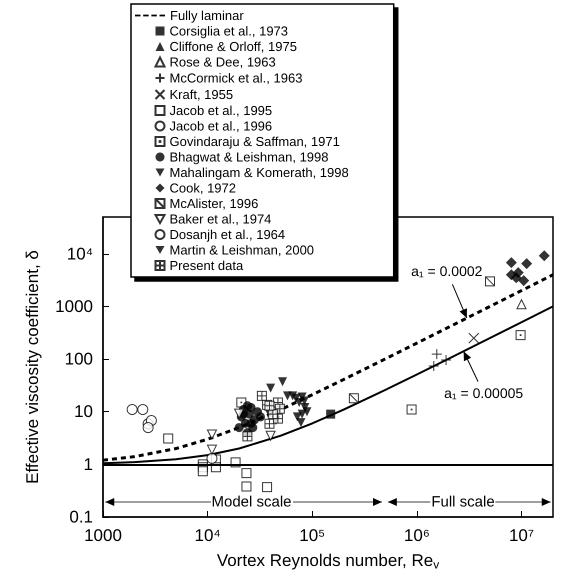  I want to click on legend-label: Cliffone & Orloff, 1975, so click(233, 46).